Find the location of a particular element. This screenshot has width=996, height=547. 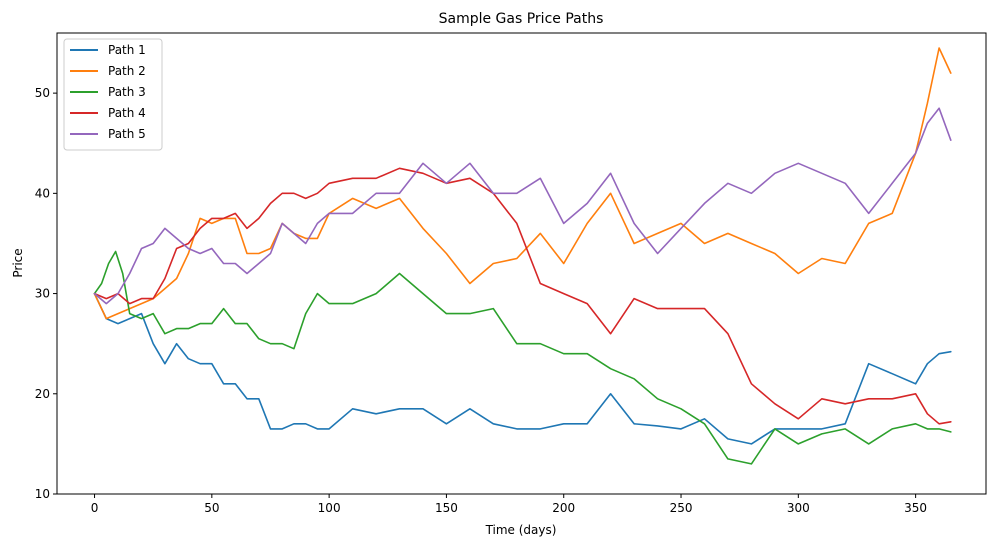

x-axis-label: Time (days) is located at coordinates (521, 530).